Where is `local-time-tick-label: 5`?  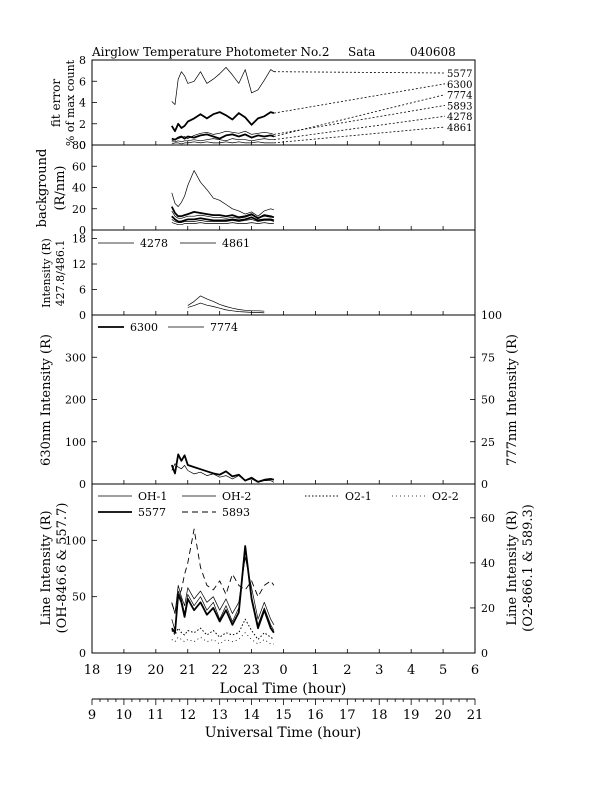
local-time-tick-label: 5 is located at coordinates (443, 670).